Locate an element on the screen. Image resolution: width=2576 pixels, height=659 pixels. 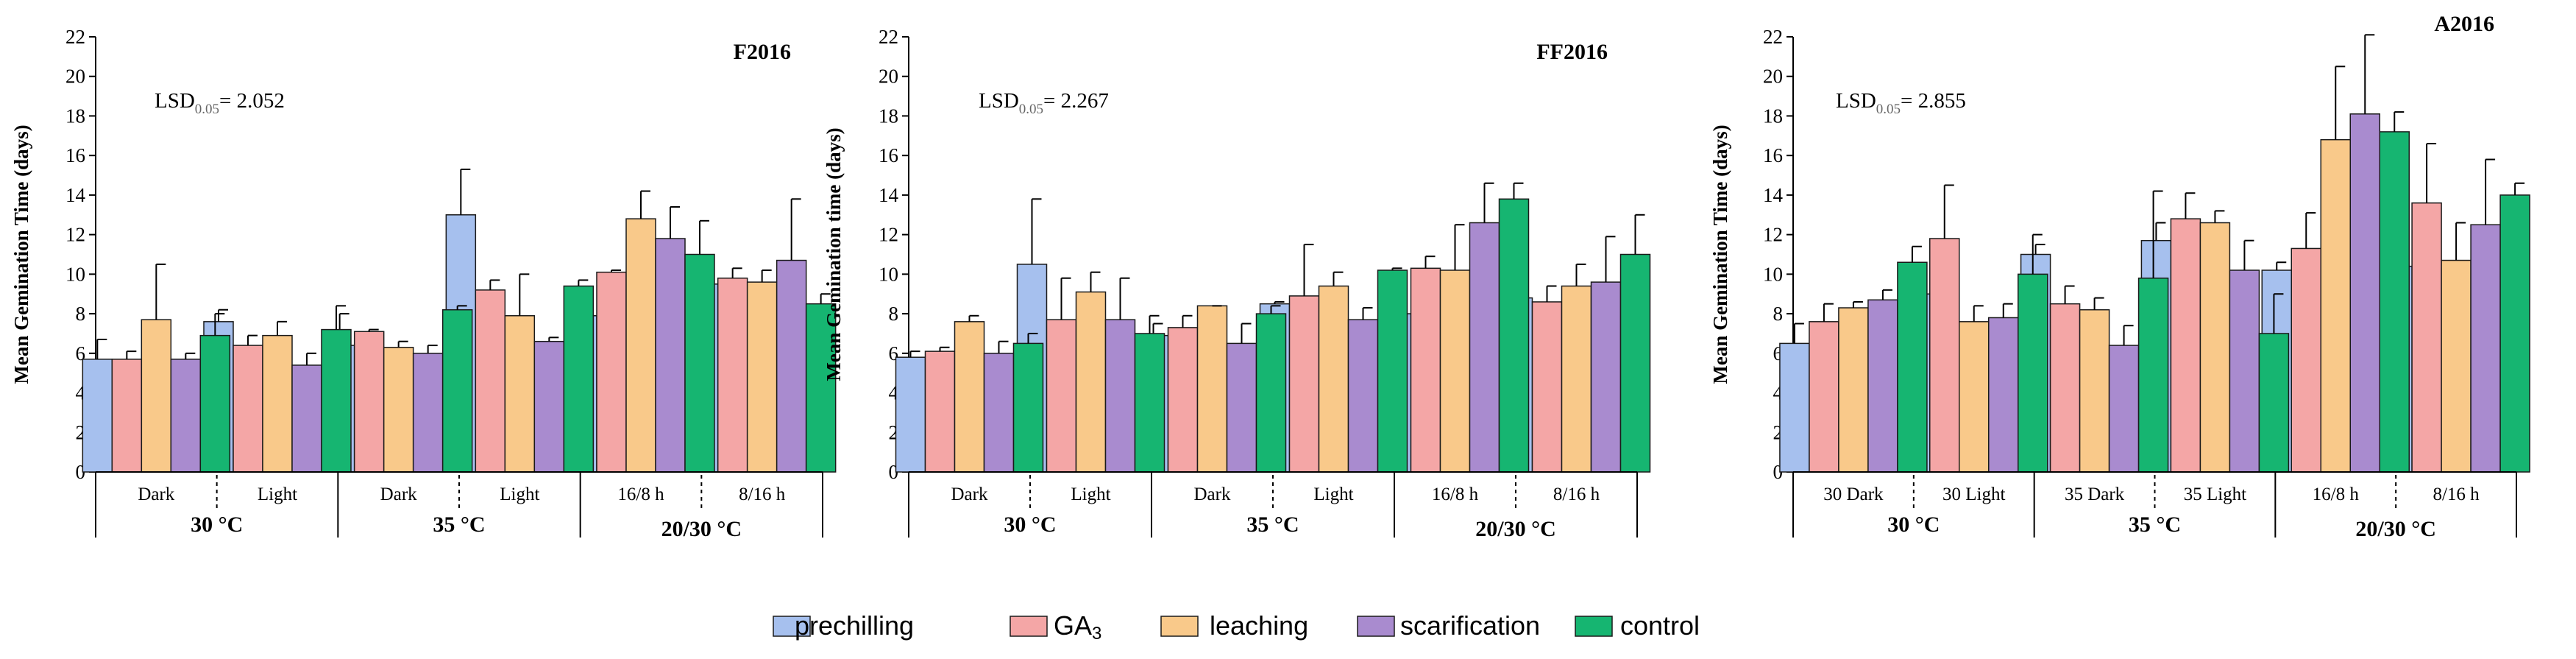
lsd-annotation: LSD0.05= 2.855 is located at coordinates (1901, 103).